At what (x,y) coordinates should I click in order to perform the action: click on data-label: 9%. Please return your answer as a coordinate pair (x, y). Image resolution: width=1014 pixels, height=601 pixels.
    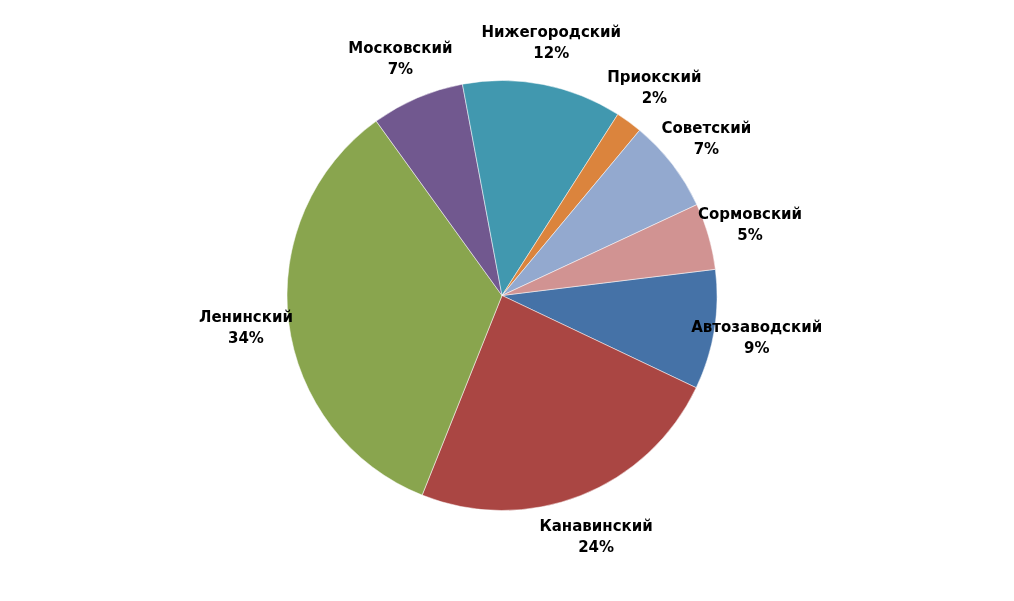
    Looking at the image, I should click on (756, 347).